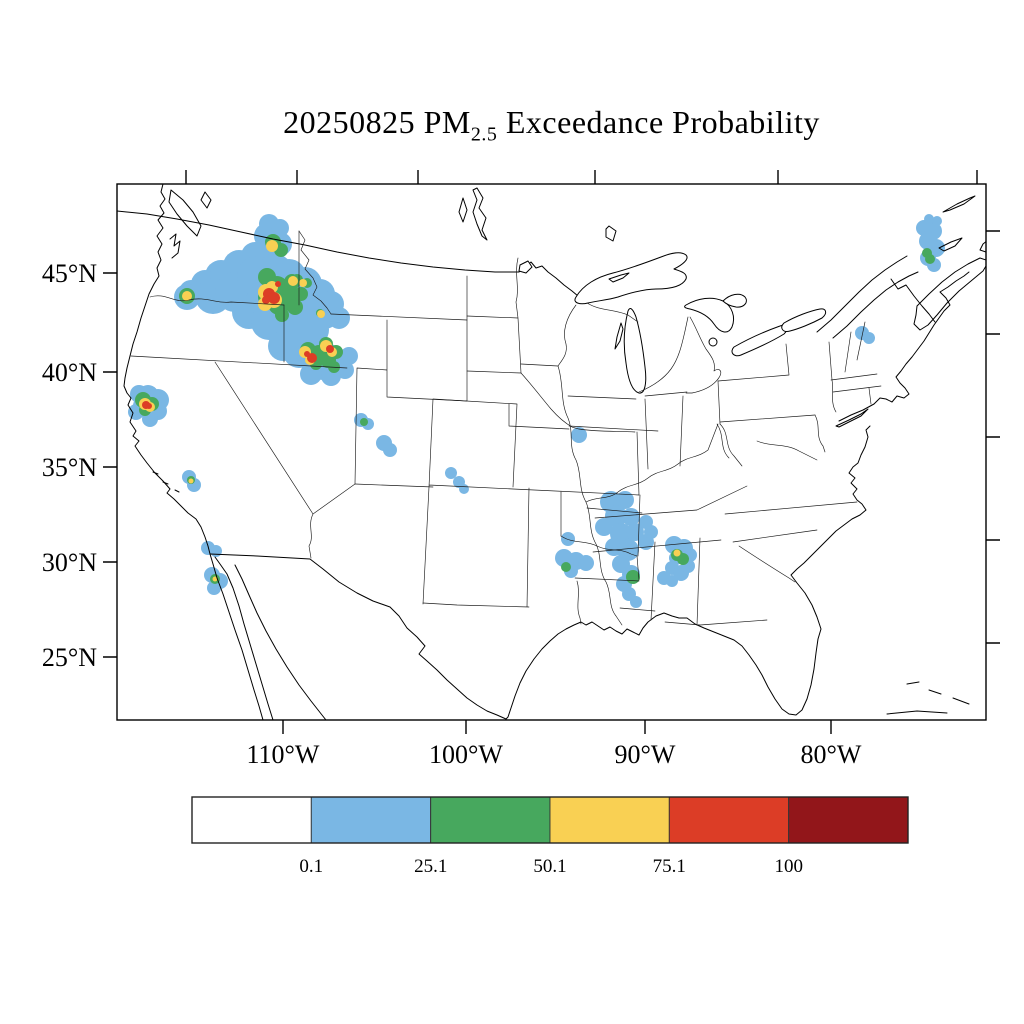  Describe the element at coordinates (311, 866) in the screenshot. I see `colorbar-label-0.1: 0.1` at that location.